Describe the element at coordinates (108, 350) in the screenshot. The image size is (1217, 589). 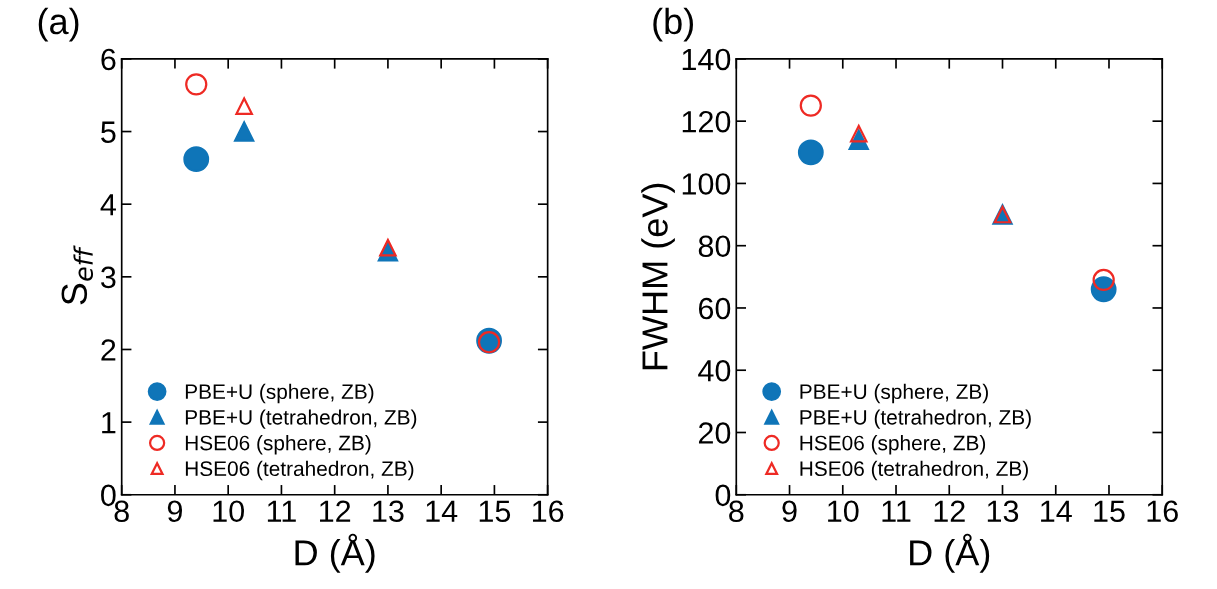
I see `y-tick-label: 2` at that location.